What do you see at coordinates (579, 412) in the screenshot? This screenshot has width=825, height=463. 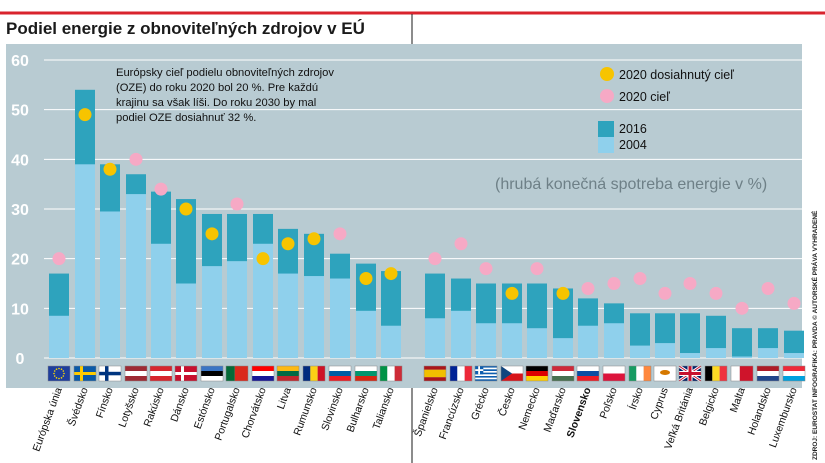 I see `category-label: Slovensko` at bounding box center [579, 412].